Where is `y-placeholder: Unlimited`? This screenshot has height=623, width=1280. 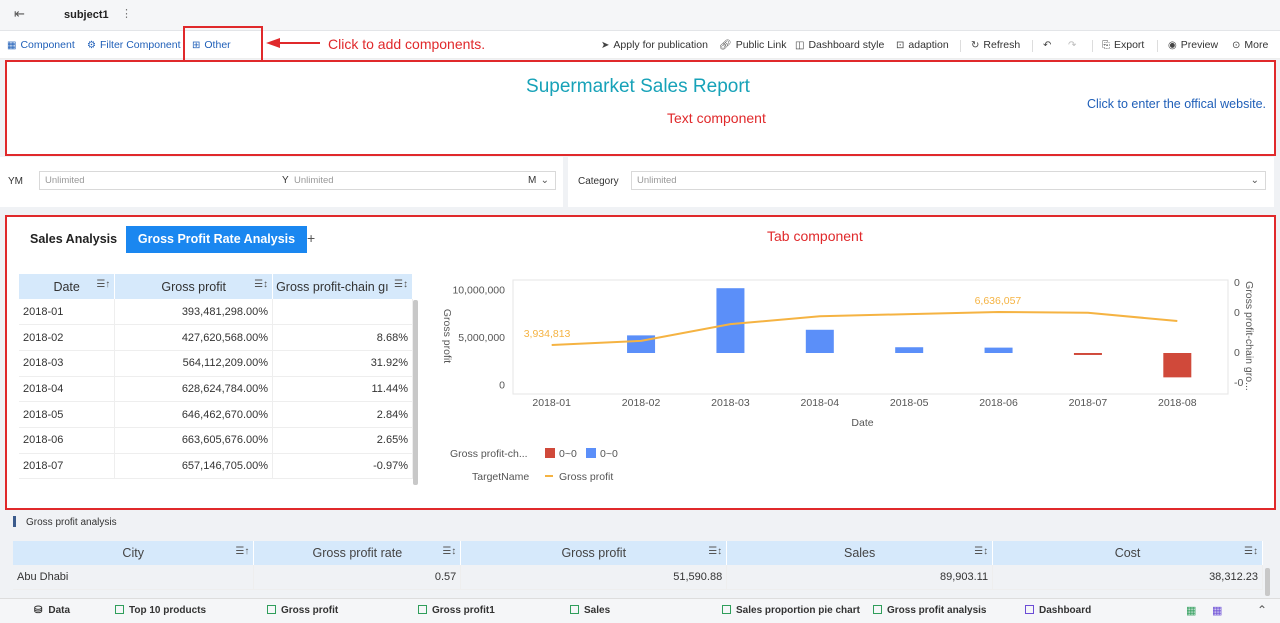
y-placeholder: Unlimited is located at coordinates (314, 180).